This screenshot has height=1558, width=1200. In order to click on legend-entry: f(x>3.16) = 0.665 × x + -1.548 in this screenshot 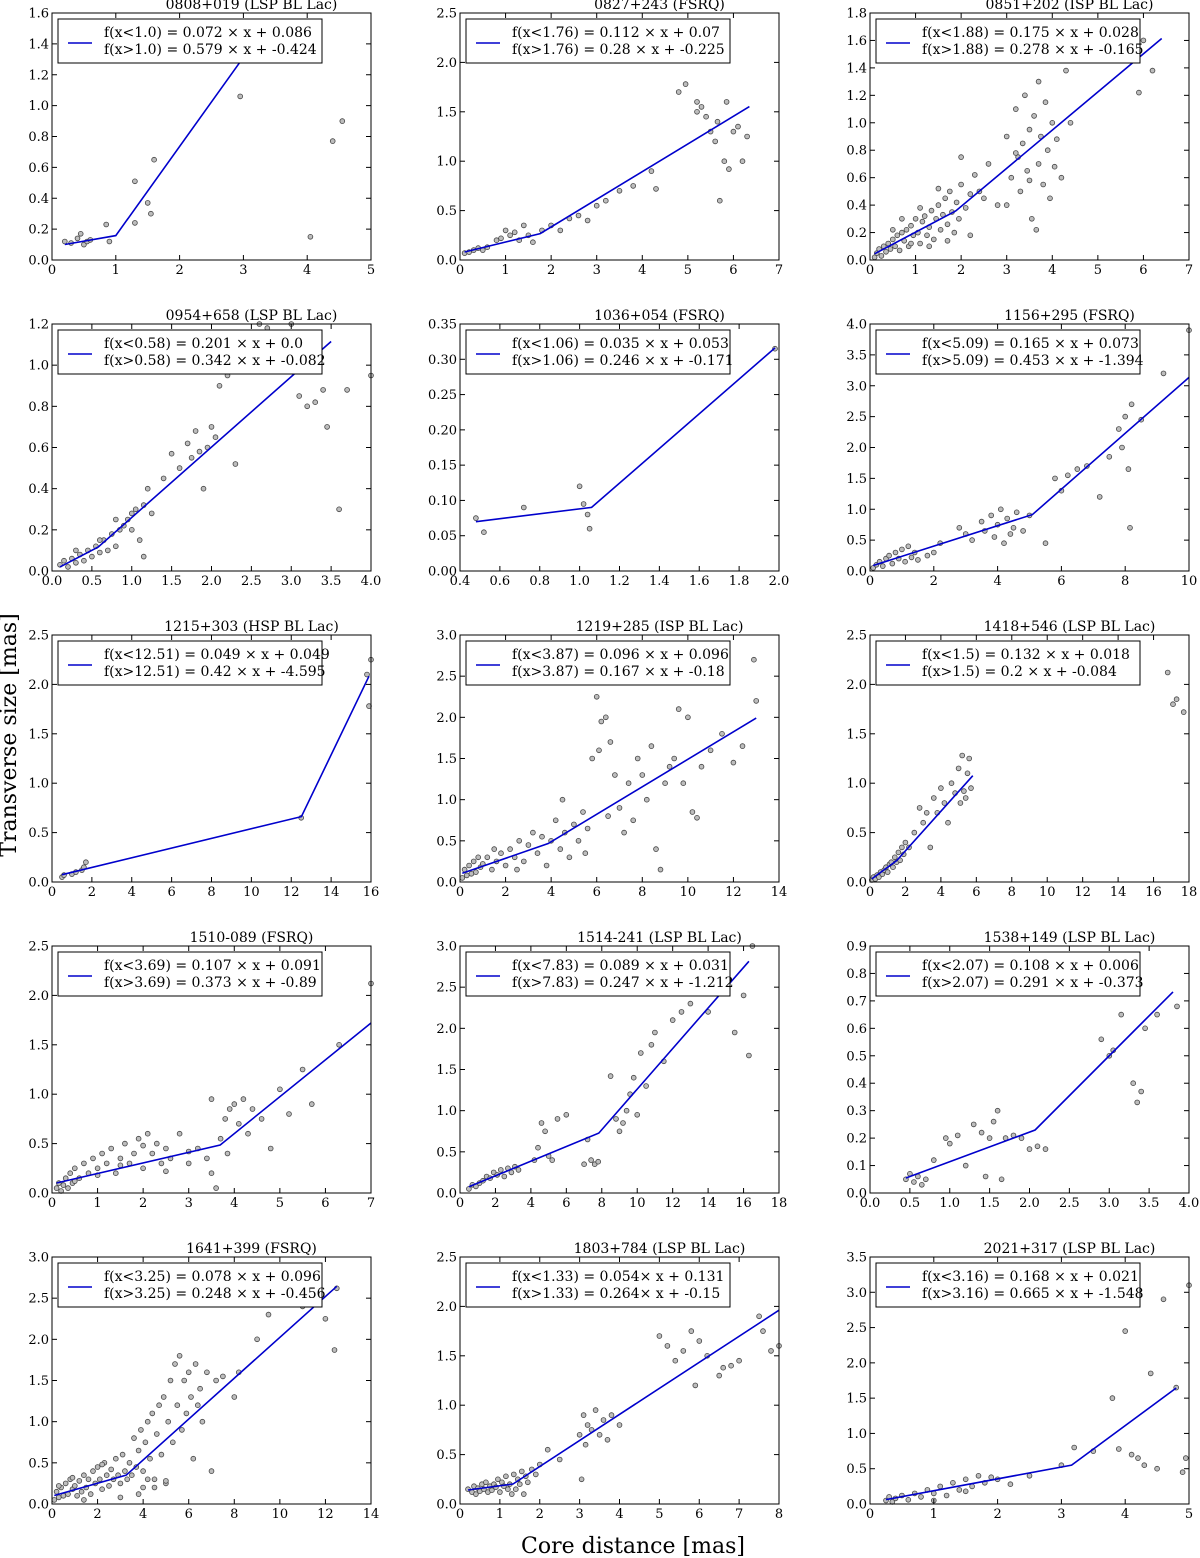, I will do `click(1033, 1294)`.